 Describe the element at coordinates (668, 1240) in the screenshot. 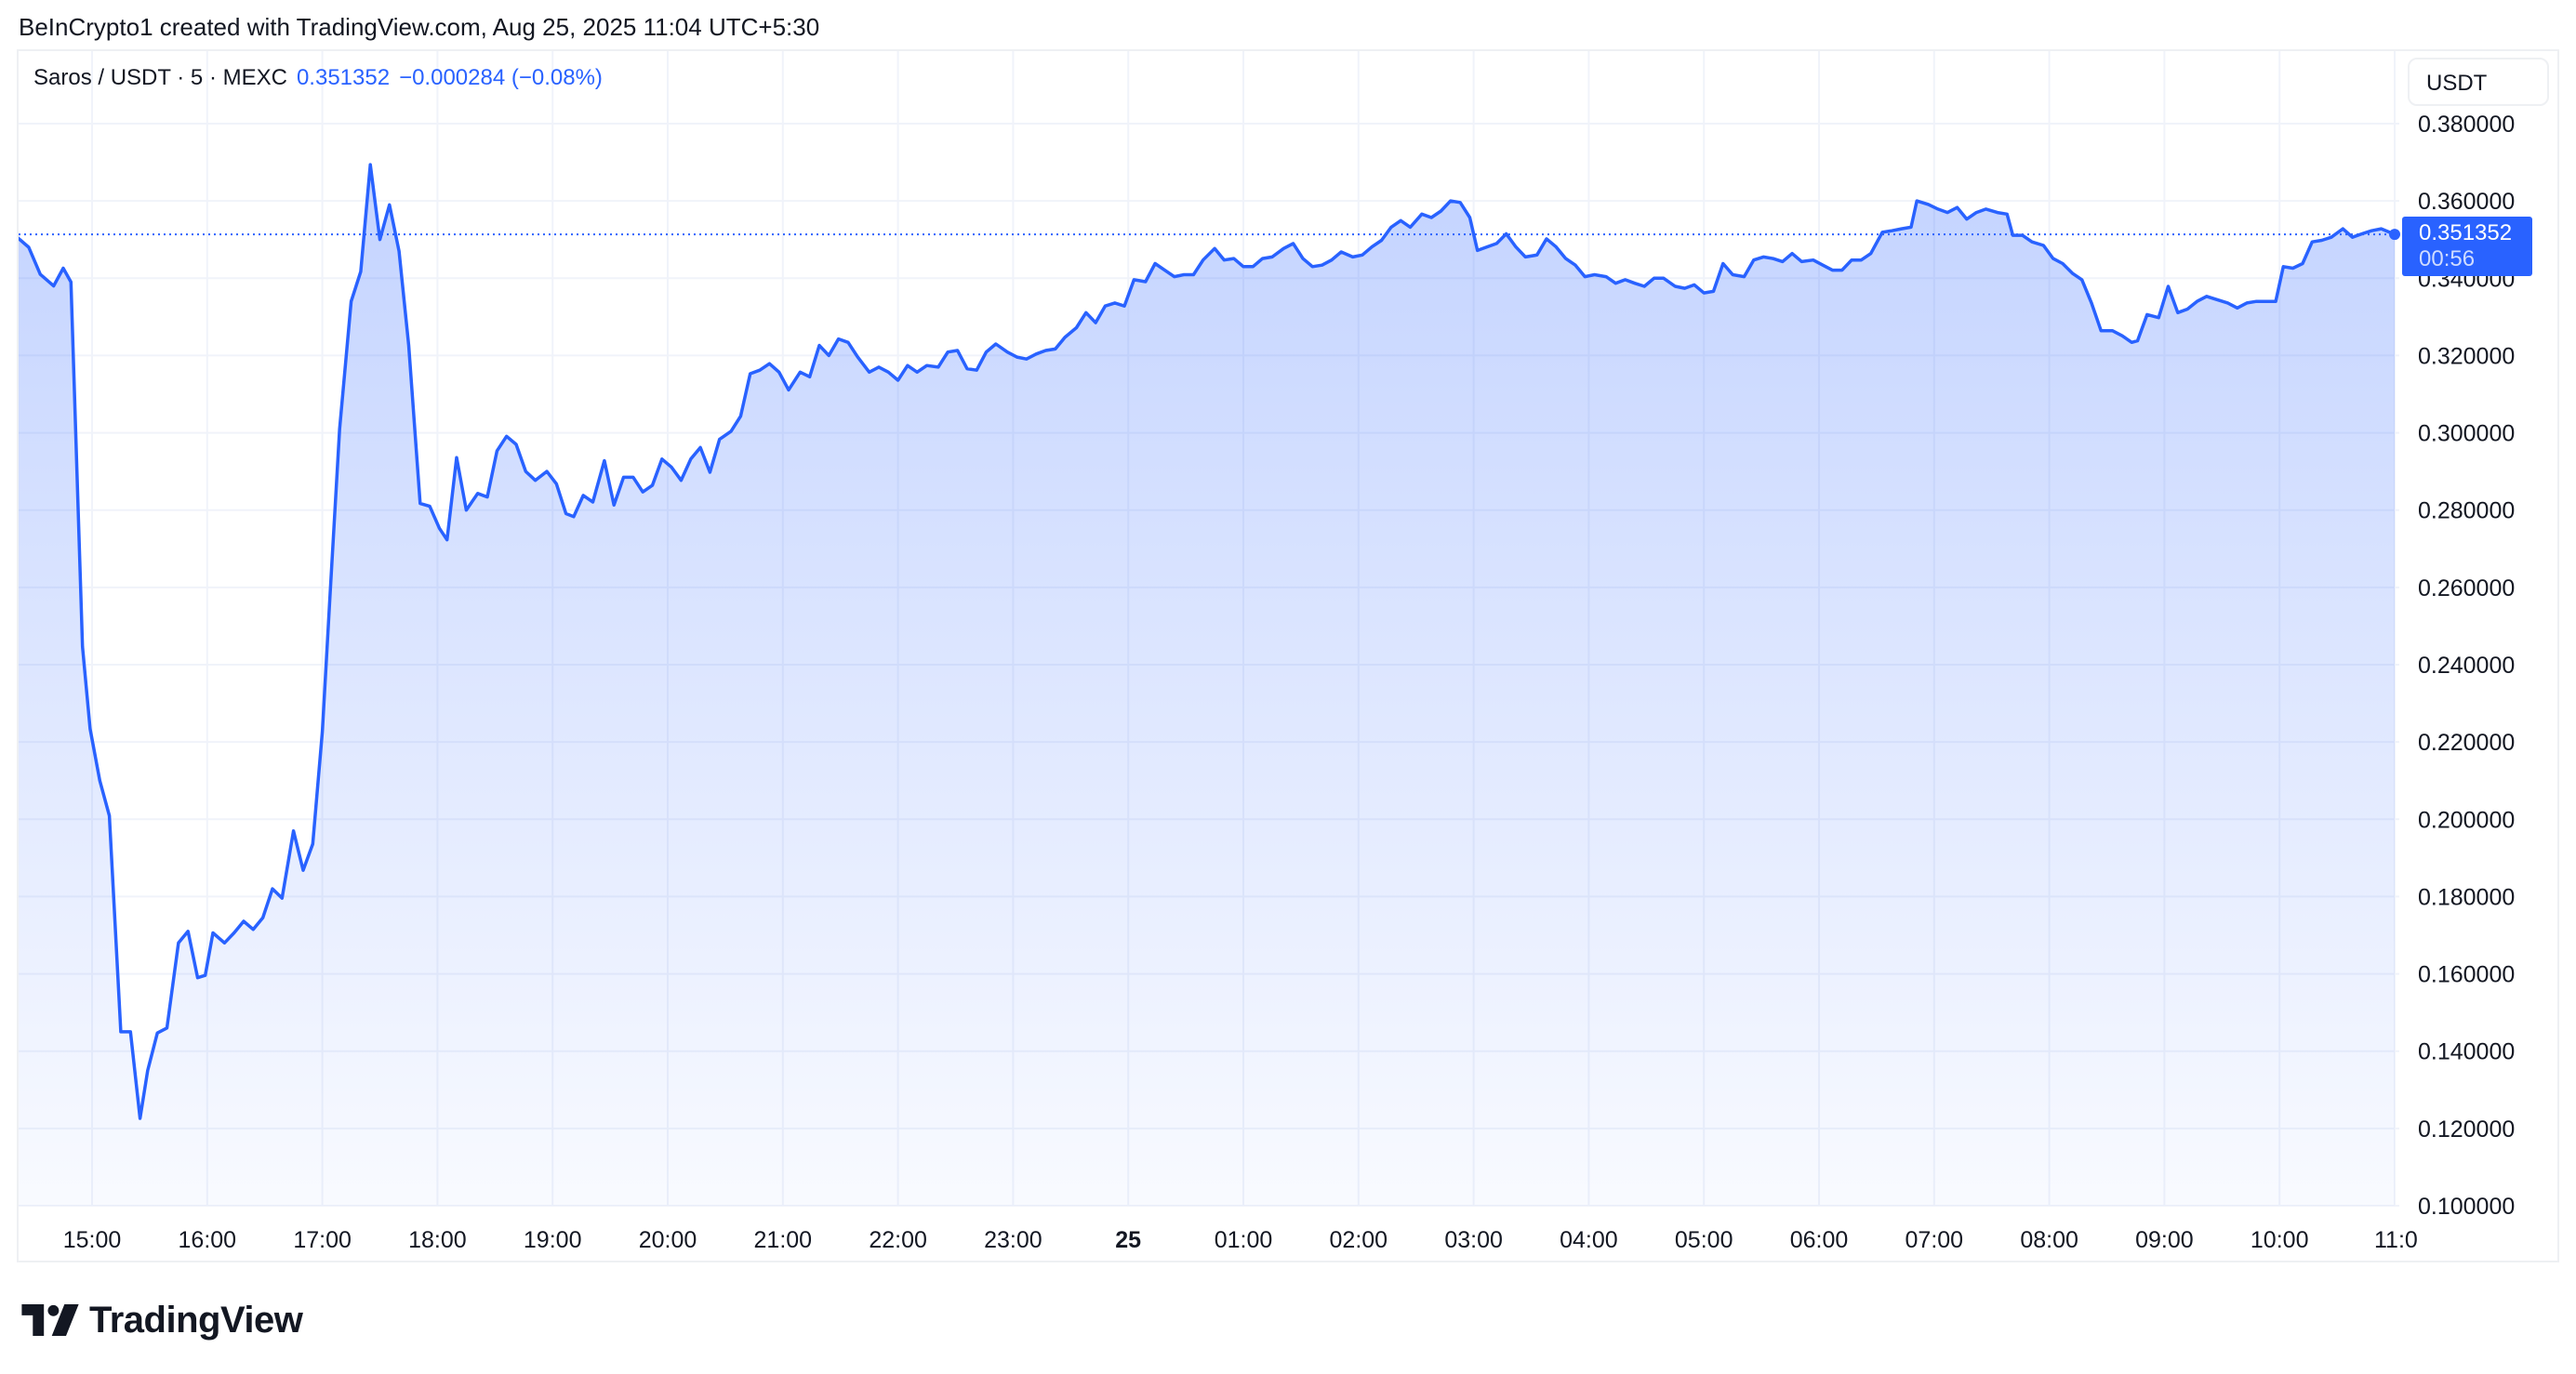

I see `x-tick-label: 20:00` at that location.